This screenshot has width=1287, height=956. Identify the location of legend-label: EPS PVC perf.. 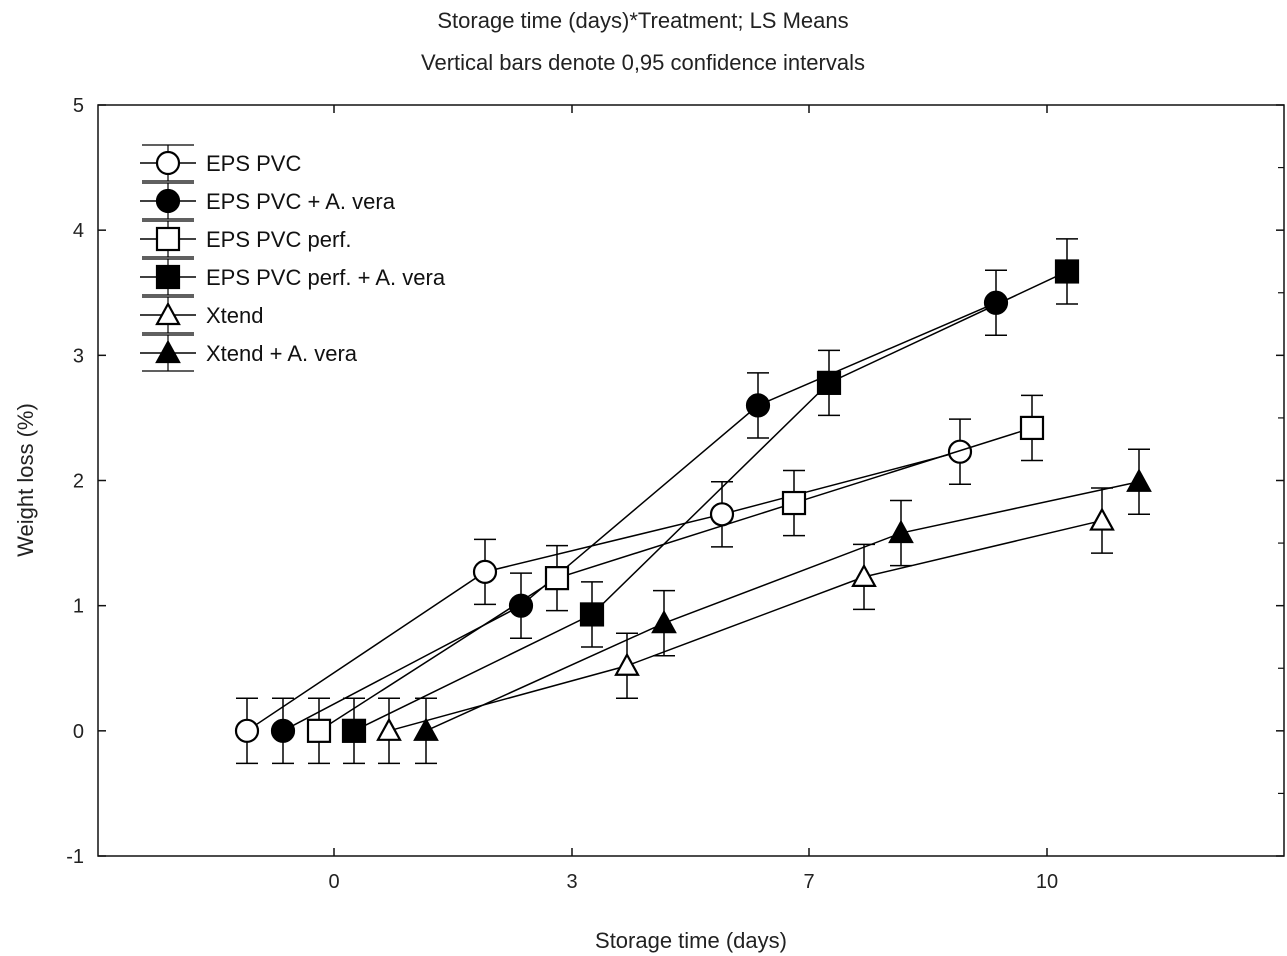
(279, 239).